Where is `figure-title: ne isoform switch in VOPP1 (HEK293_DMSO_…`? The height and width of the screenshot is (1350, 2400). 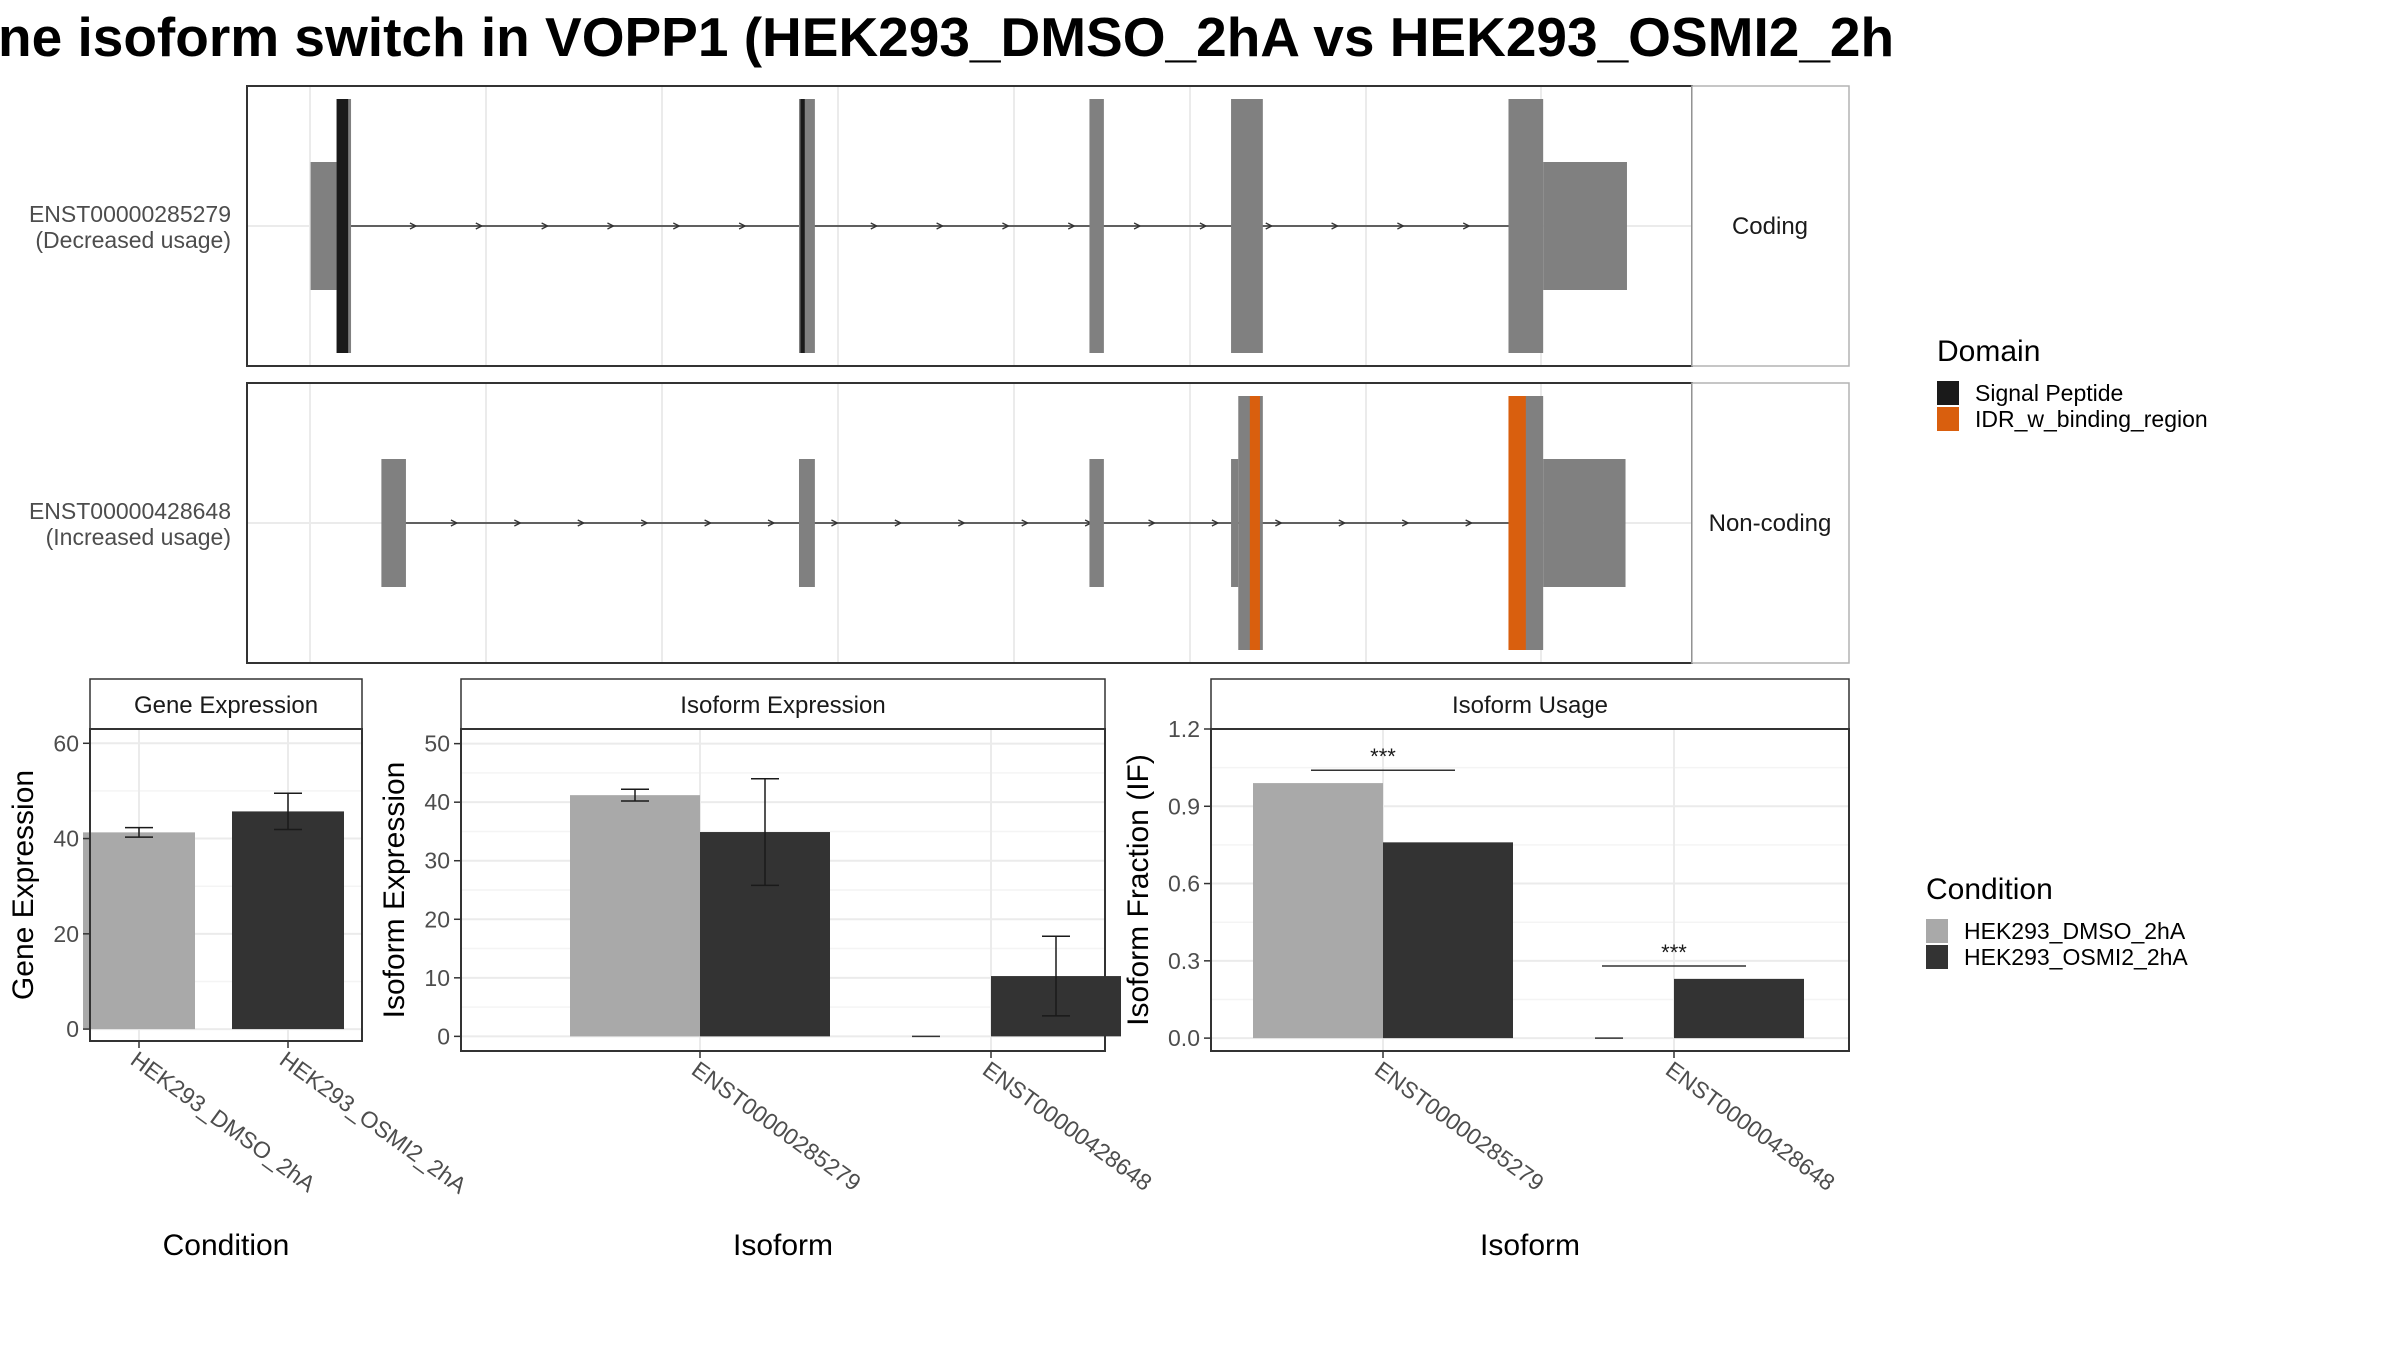 figure-title: ne isoform switch in VOPP1 (HEK293_DMSO_… is located at coordinates (947, 37).